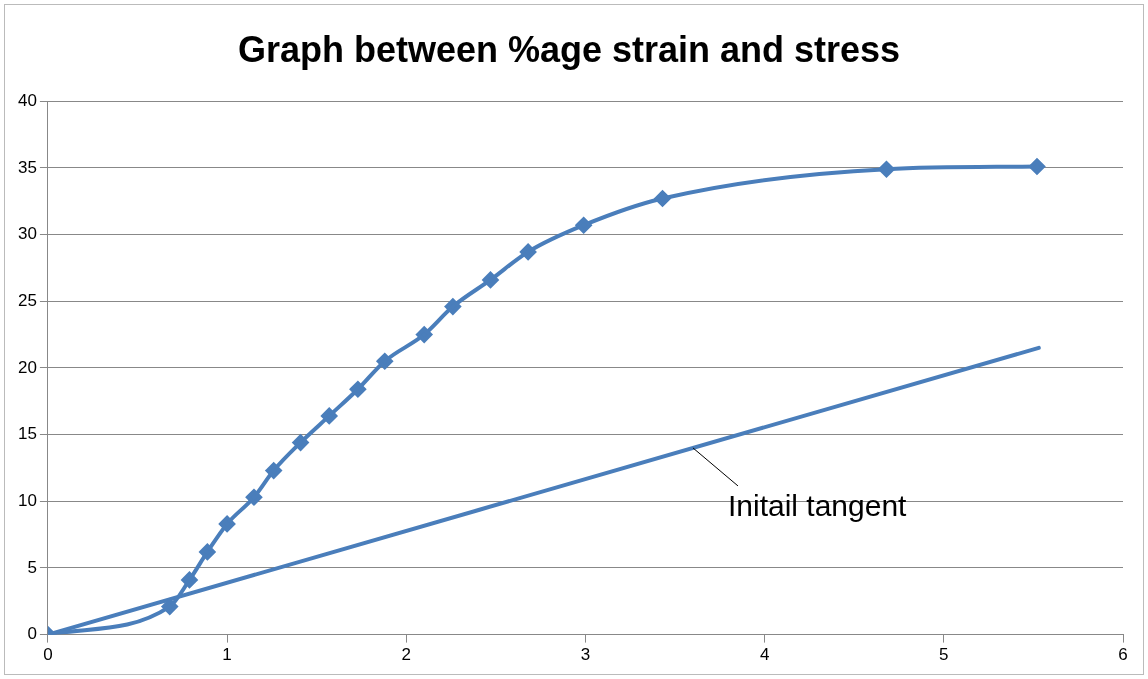 This screenshot has height=679, width=1148. Describe the element at coordinates (27, 234) in the screenshot. I see `y-tick-label: 30` at that location.